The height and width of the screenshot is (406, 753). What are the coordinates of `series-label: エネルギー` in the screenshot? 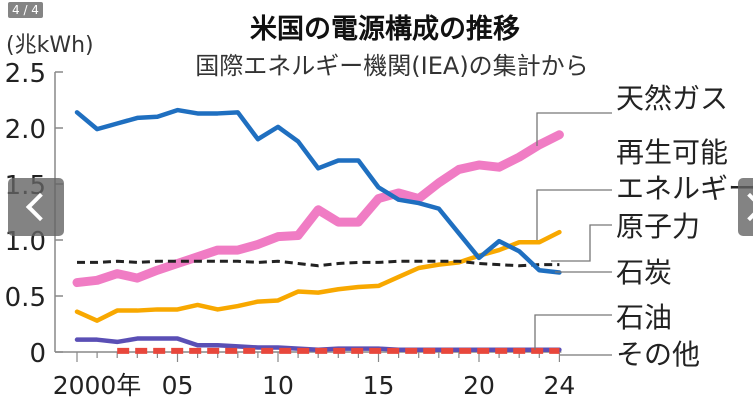 It's located at (684, 188).